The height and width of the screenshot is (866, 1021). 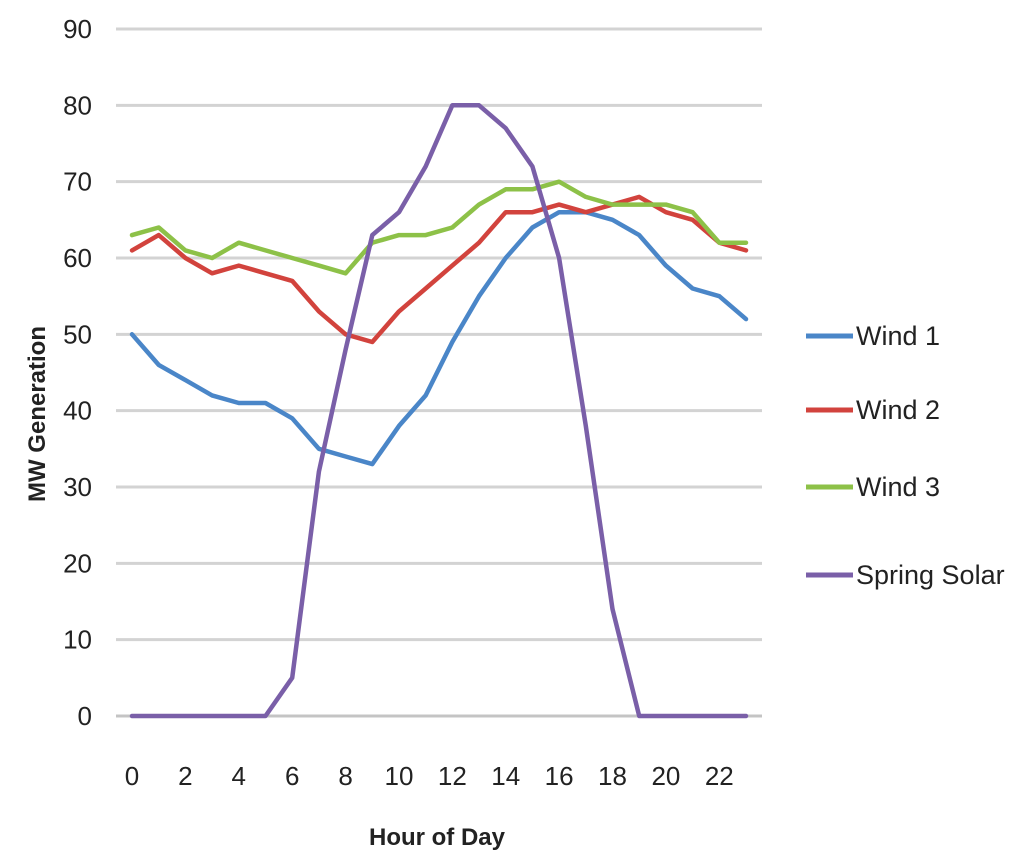 What do you see at coordinates (77, 411) in the screenshot?
I see `y-tick-label: 40` at bounding box center [77, 411].